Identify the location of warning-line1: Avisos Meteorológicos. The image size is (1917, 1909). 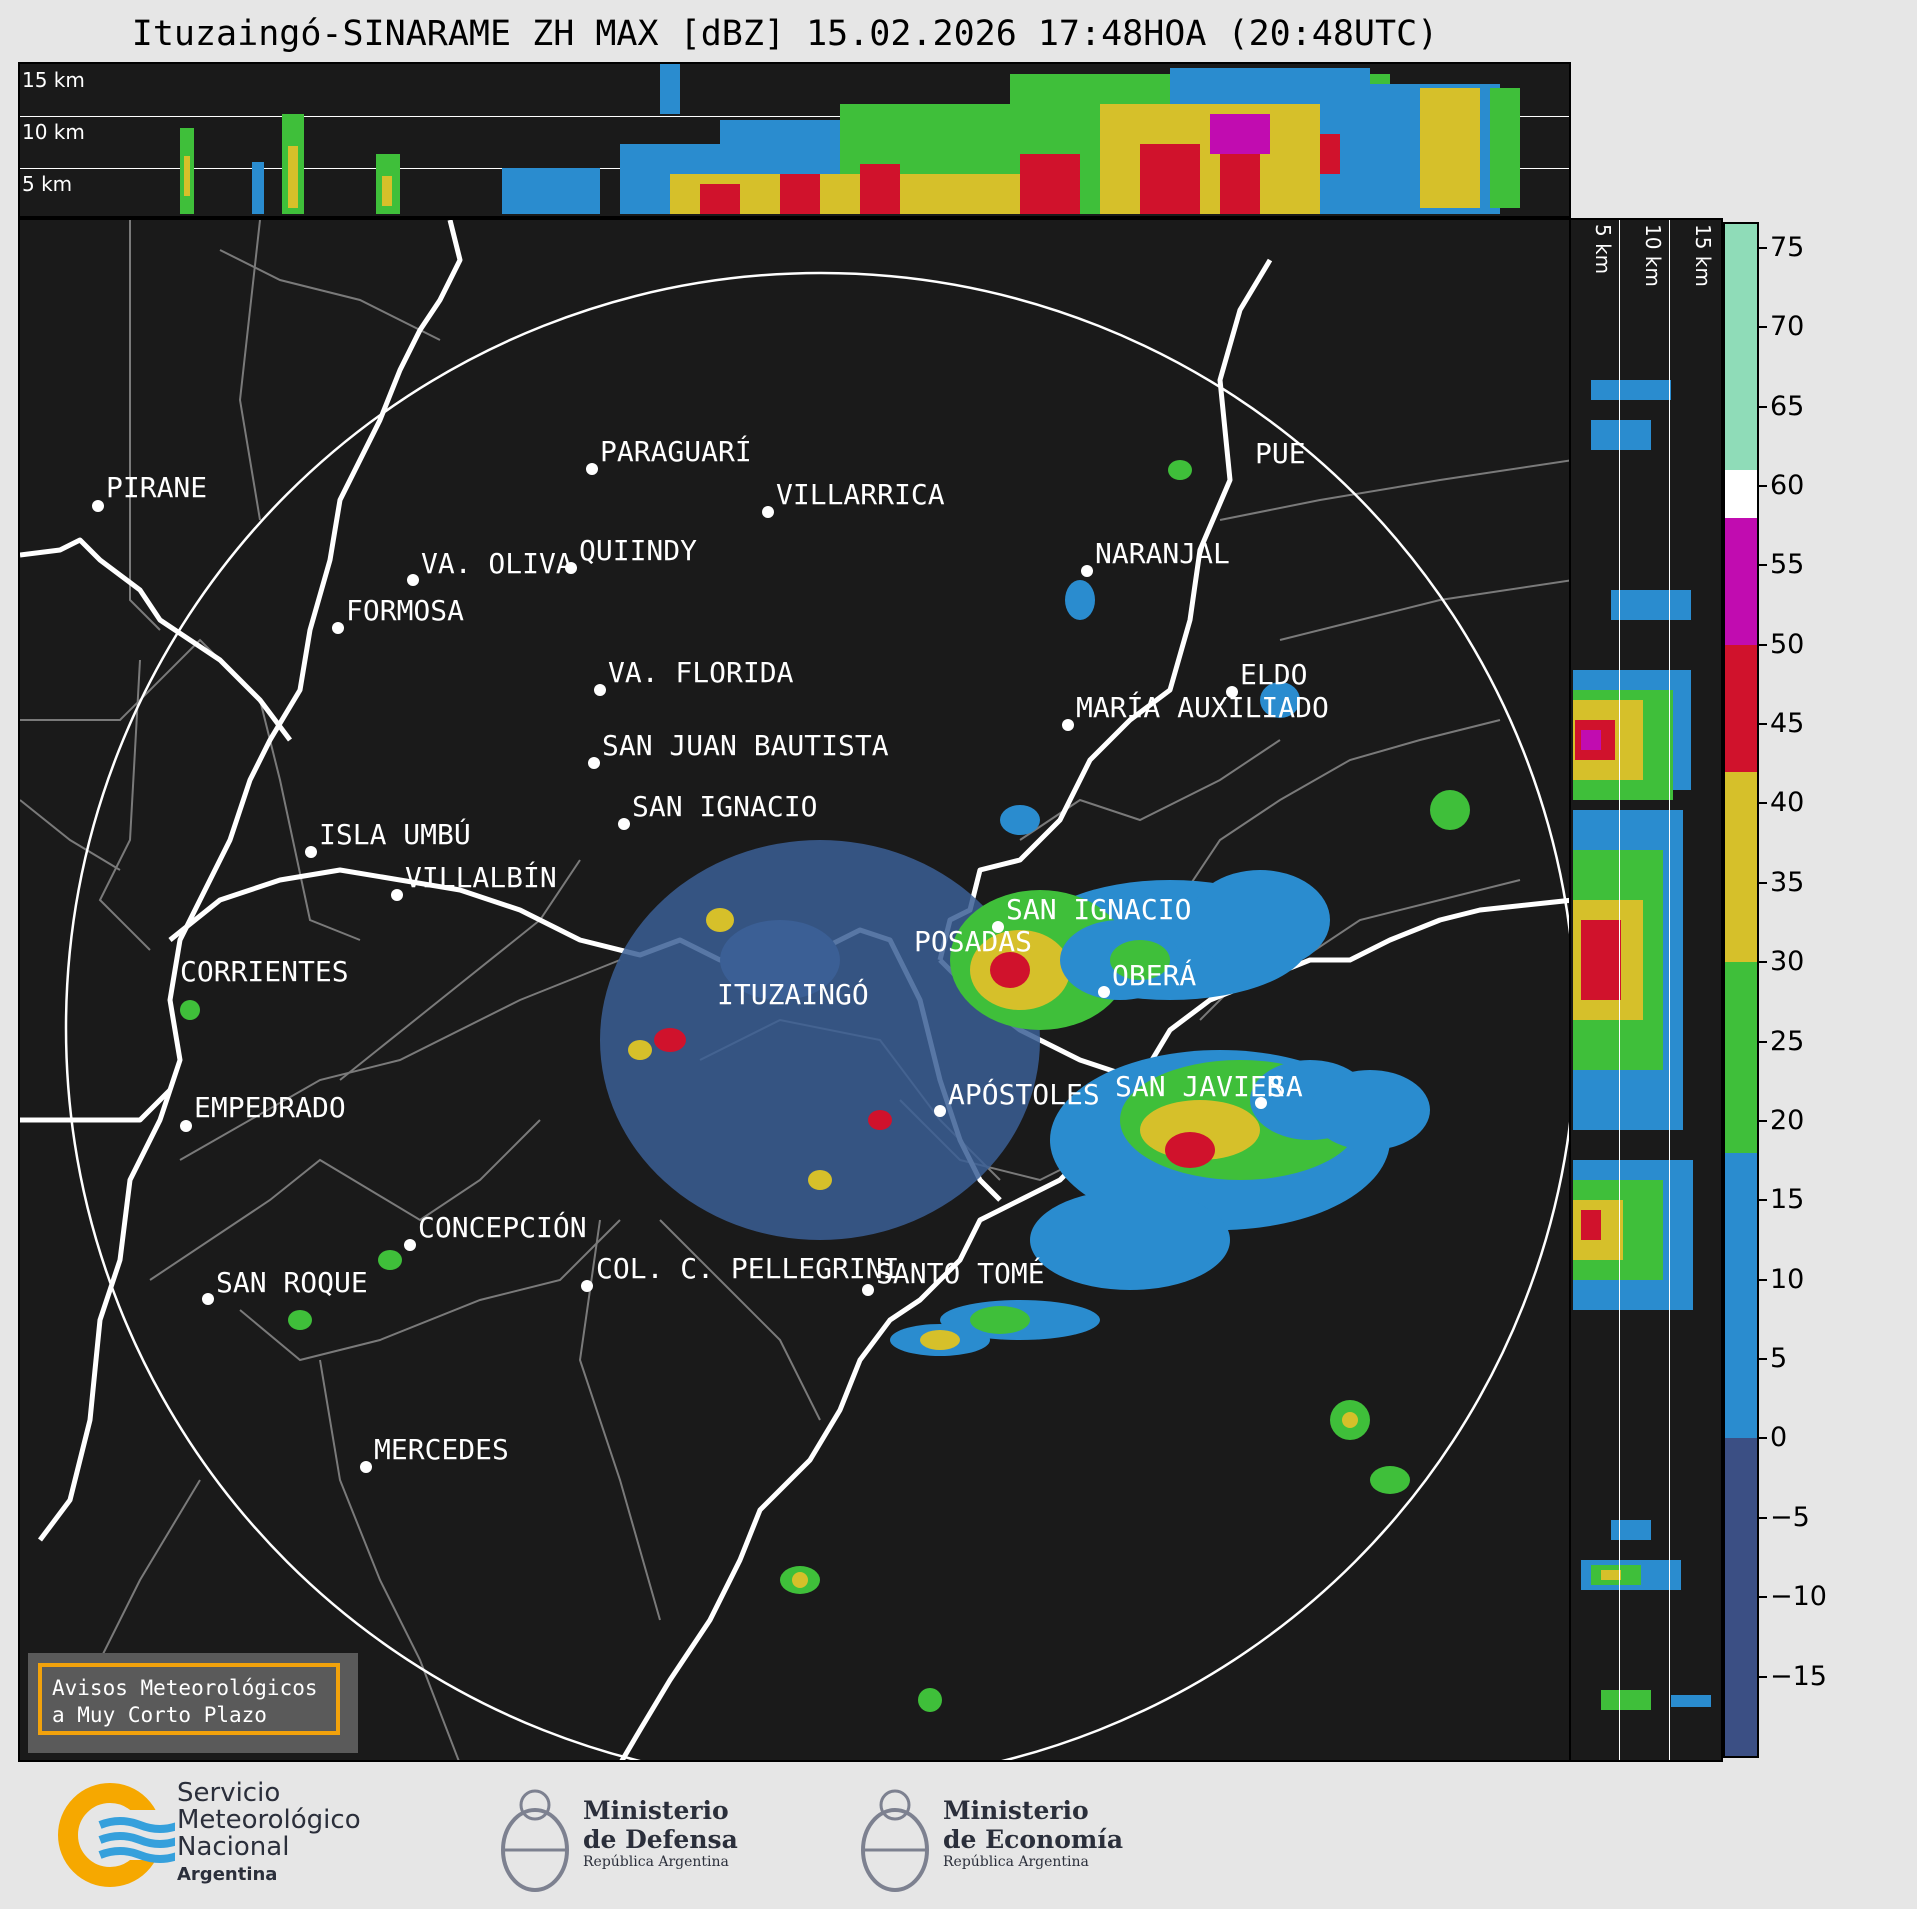
(185, 1688).